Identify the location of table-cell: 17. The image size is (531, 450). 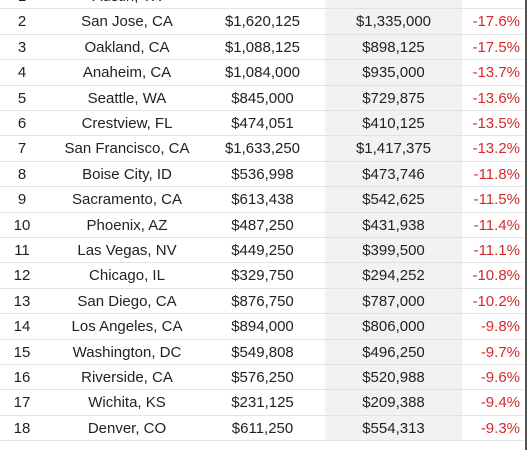
(22, 403).